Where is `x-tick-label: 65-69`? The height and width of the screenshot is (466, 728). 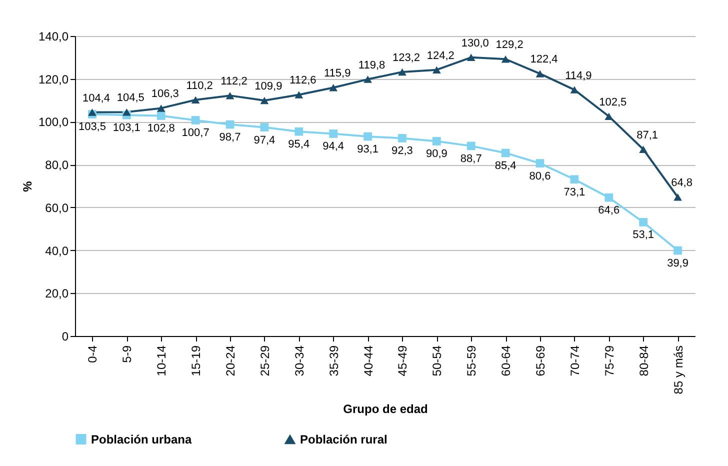
x-tick-label: 65-69 is located at coordinates (541, 360).